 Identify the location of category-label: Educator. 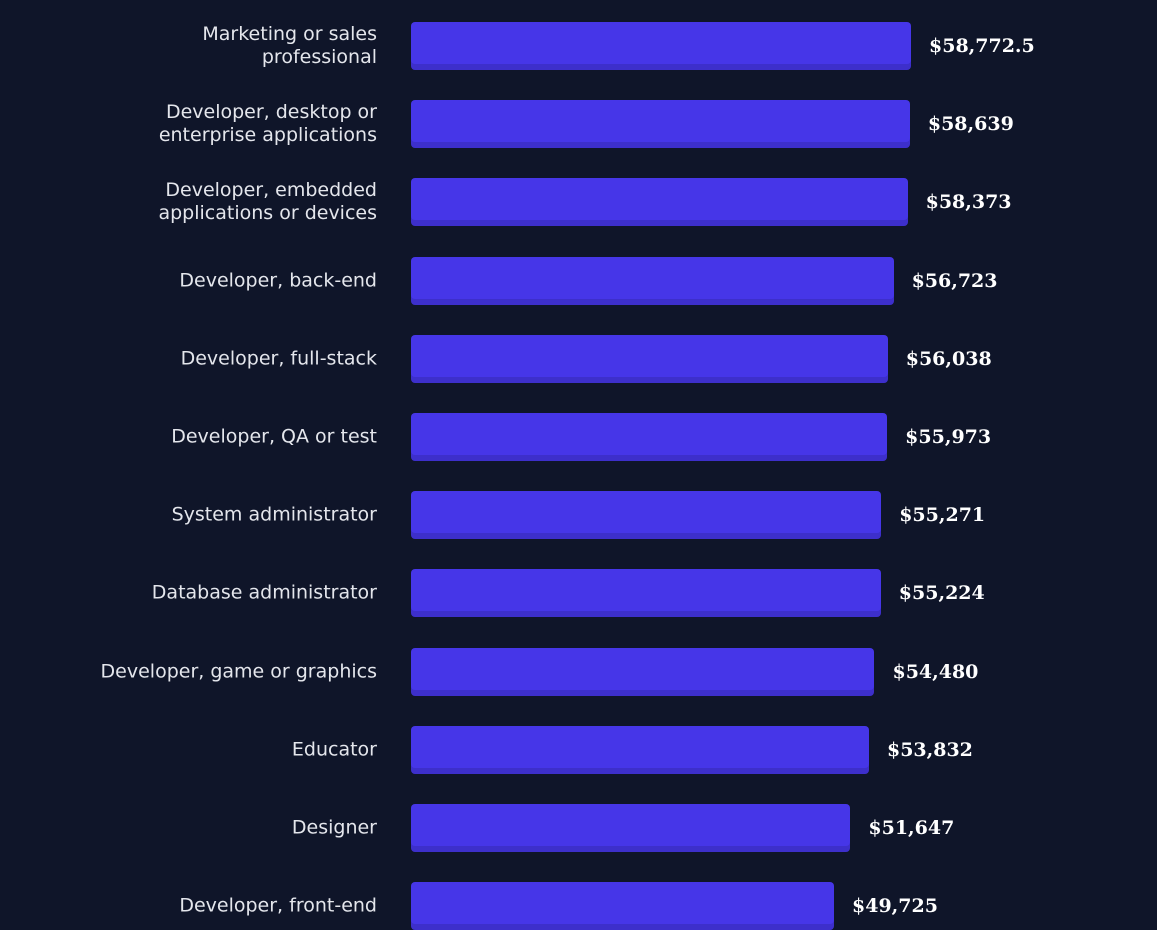
(334, 749).